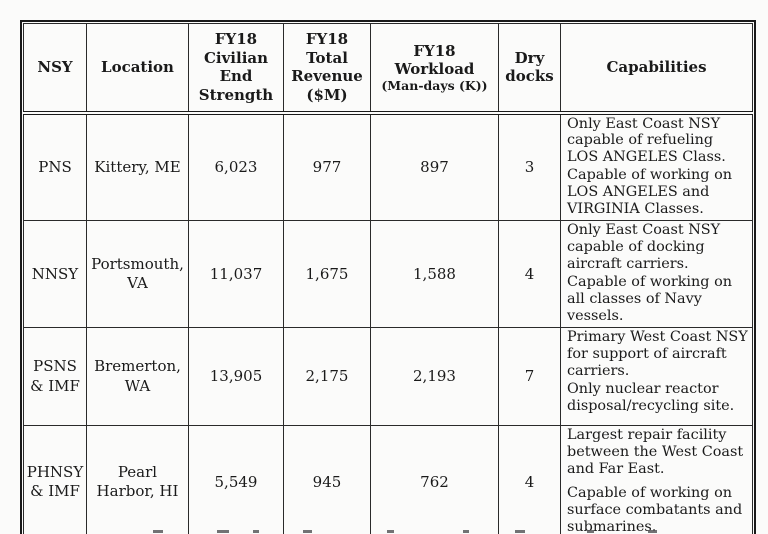  I want to click on cell-nsy: PHNSY & IMF, so click(55, 479).